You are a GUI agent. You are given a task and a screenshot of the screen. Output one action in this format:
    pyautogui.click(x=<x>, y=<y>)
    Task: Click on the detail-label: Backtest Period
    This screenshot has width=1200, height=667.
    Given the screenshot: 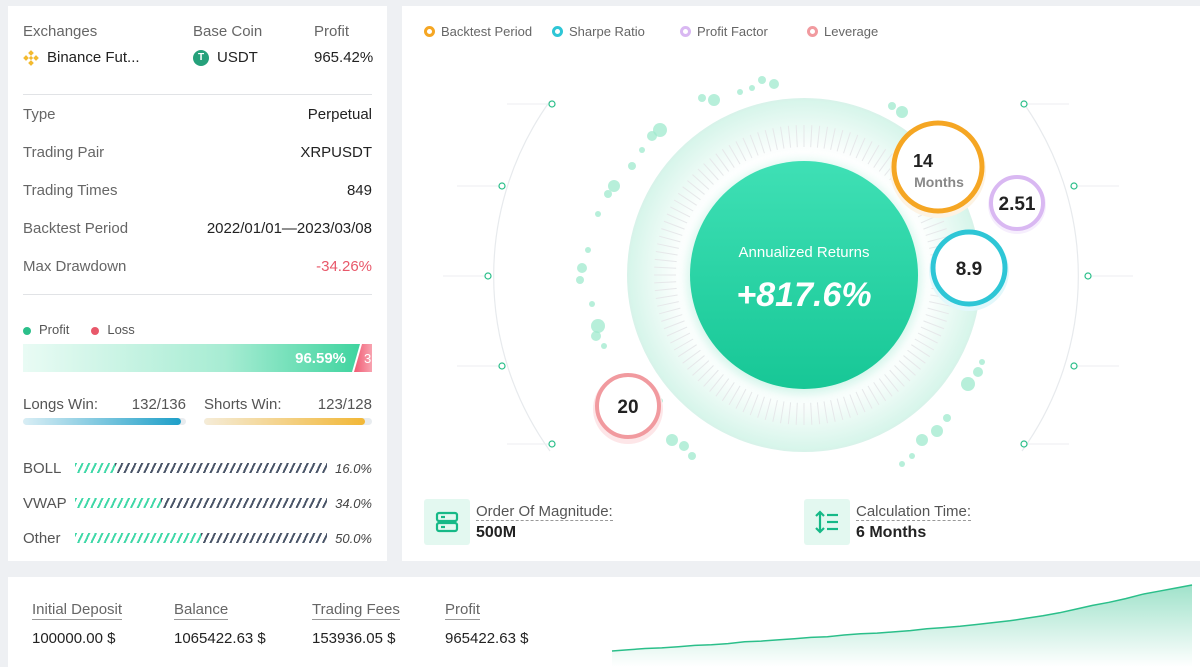 What is the action you would take?
    pyautogui.click(x=76, y=228)
    